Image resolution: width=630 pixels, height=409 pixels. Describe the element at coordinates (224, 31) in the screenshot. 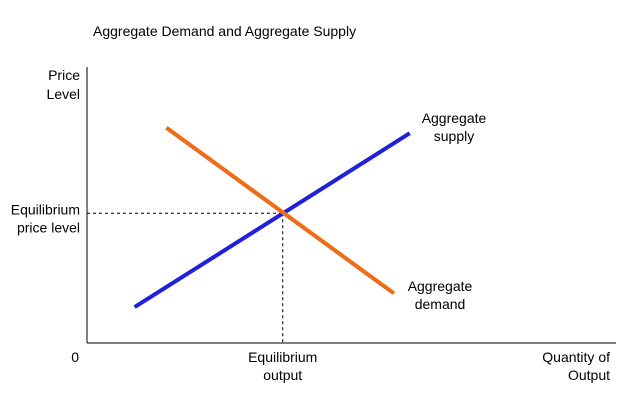

I see `chart-title: Aggregate Demand and Aggregate Supply` at that location.